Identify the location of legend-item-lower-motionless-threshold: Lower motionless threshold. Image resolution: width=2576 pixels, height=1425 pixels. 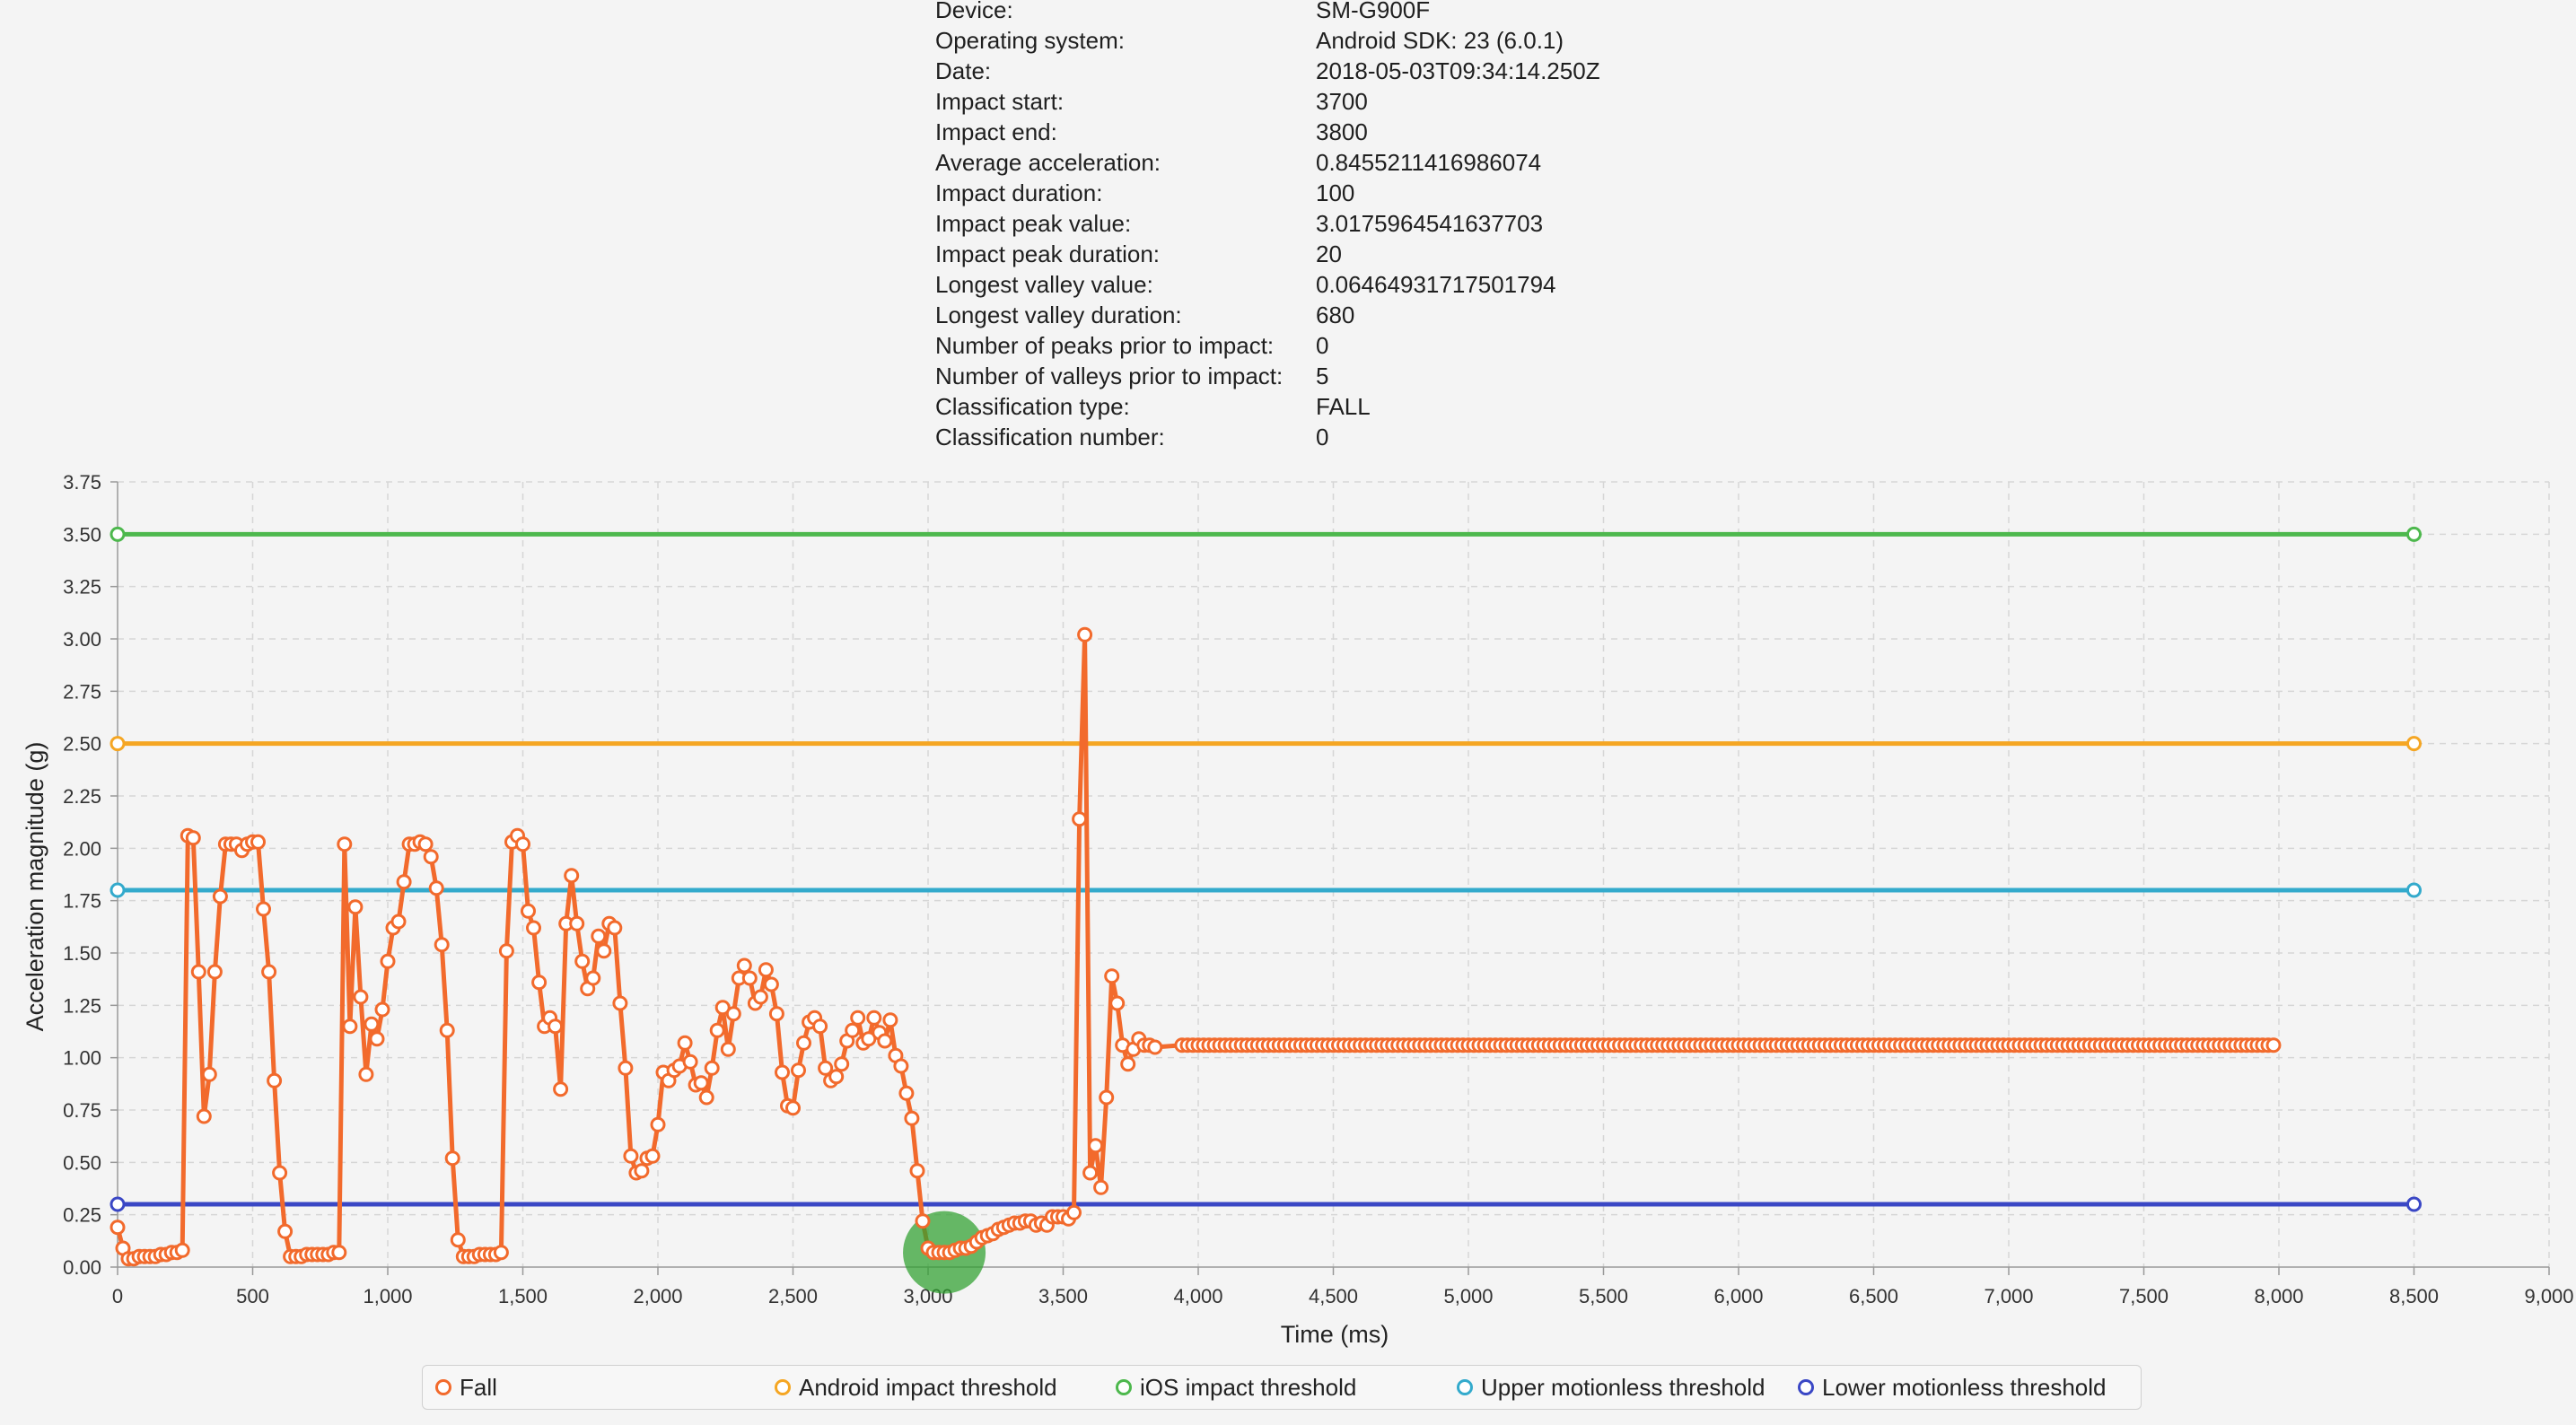
(1952, 1387).